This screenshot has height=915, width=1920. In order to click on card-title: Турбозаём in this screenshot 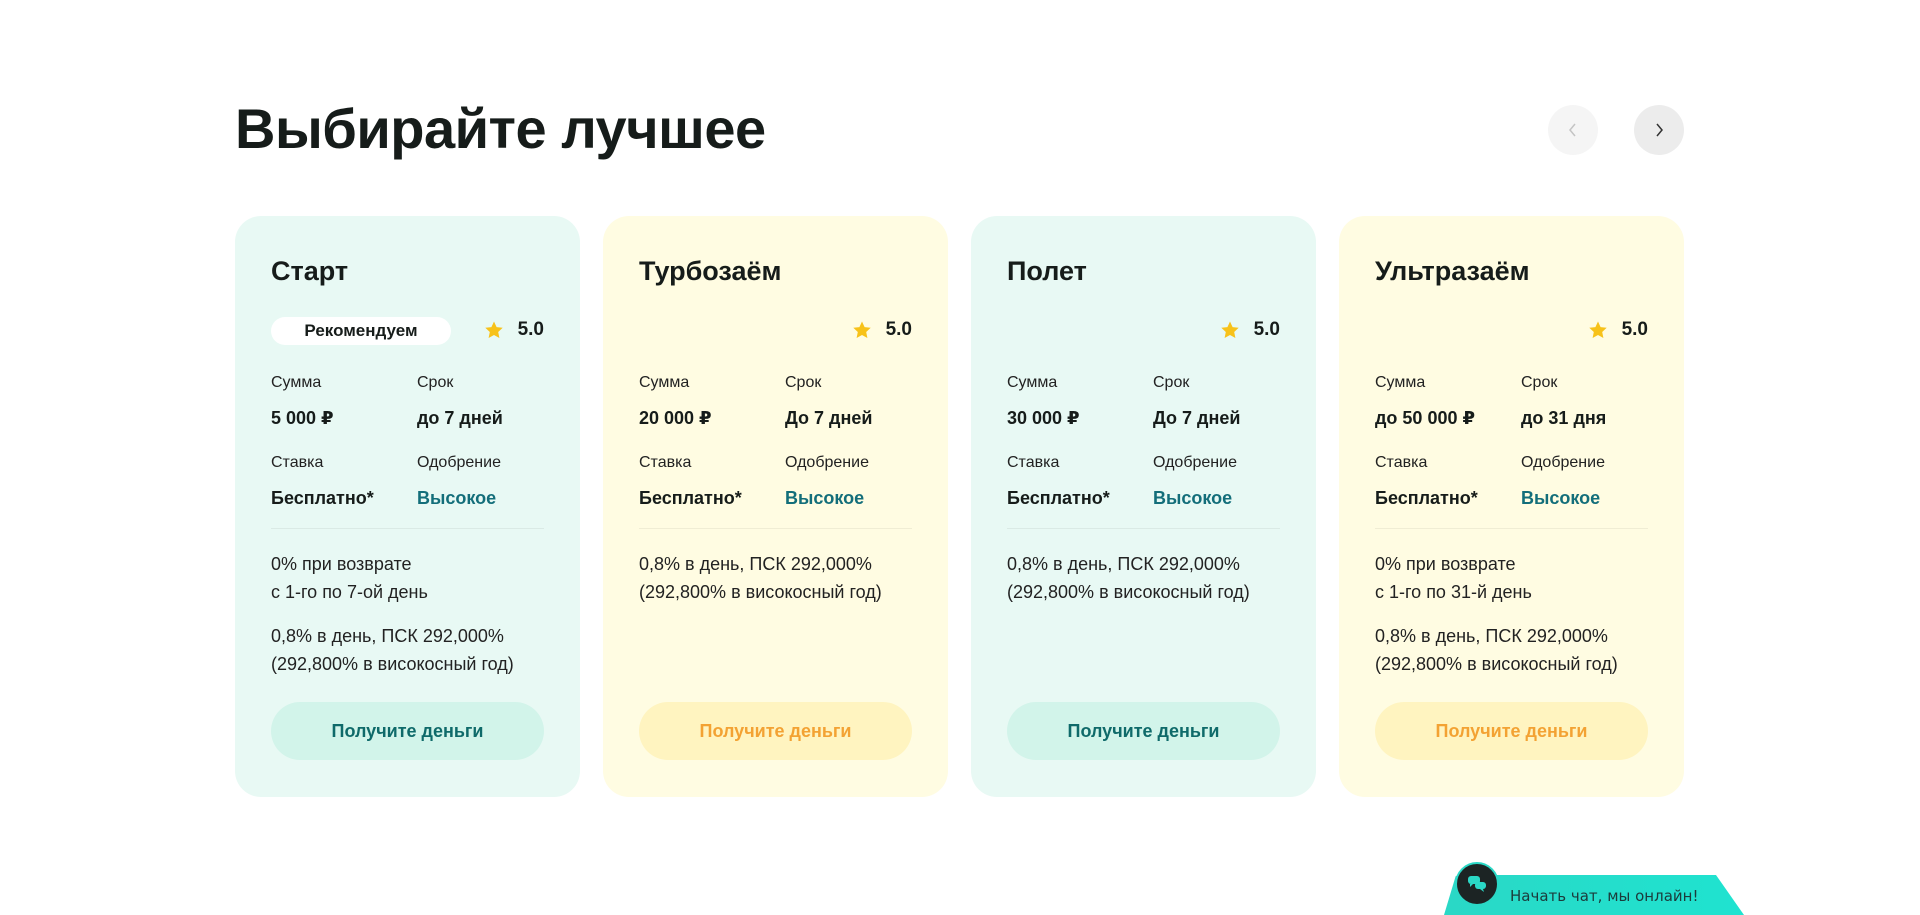, I will do `click(710, 271)`.